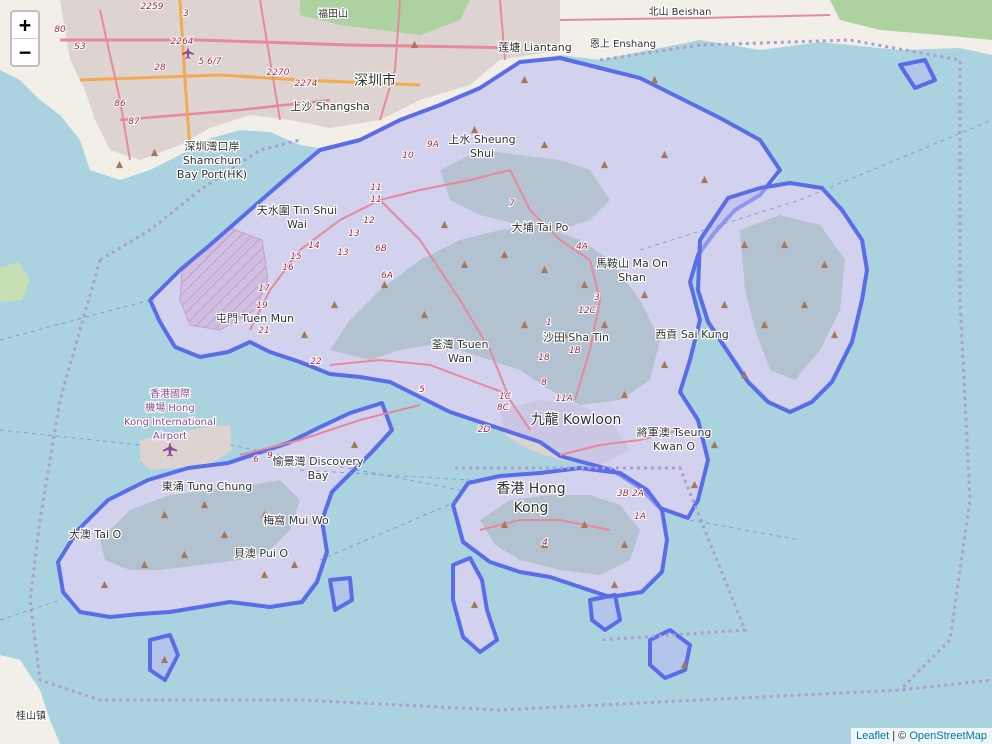 The height and width of the screenshot is (744, 992). I want to click on label-discovery-2: Bay, so click(318, 475).